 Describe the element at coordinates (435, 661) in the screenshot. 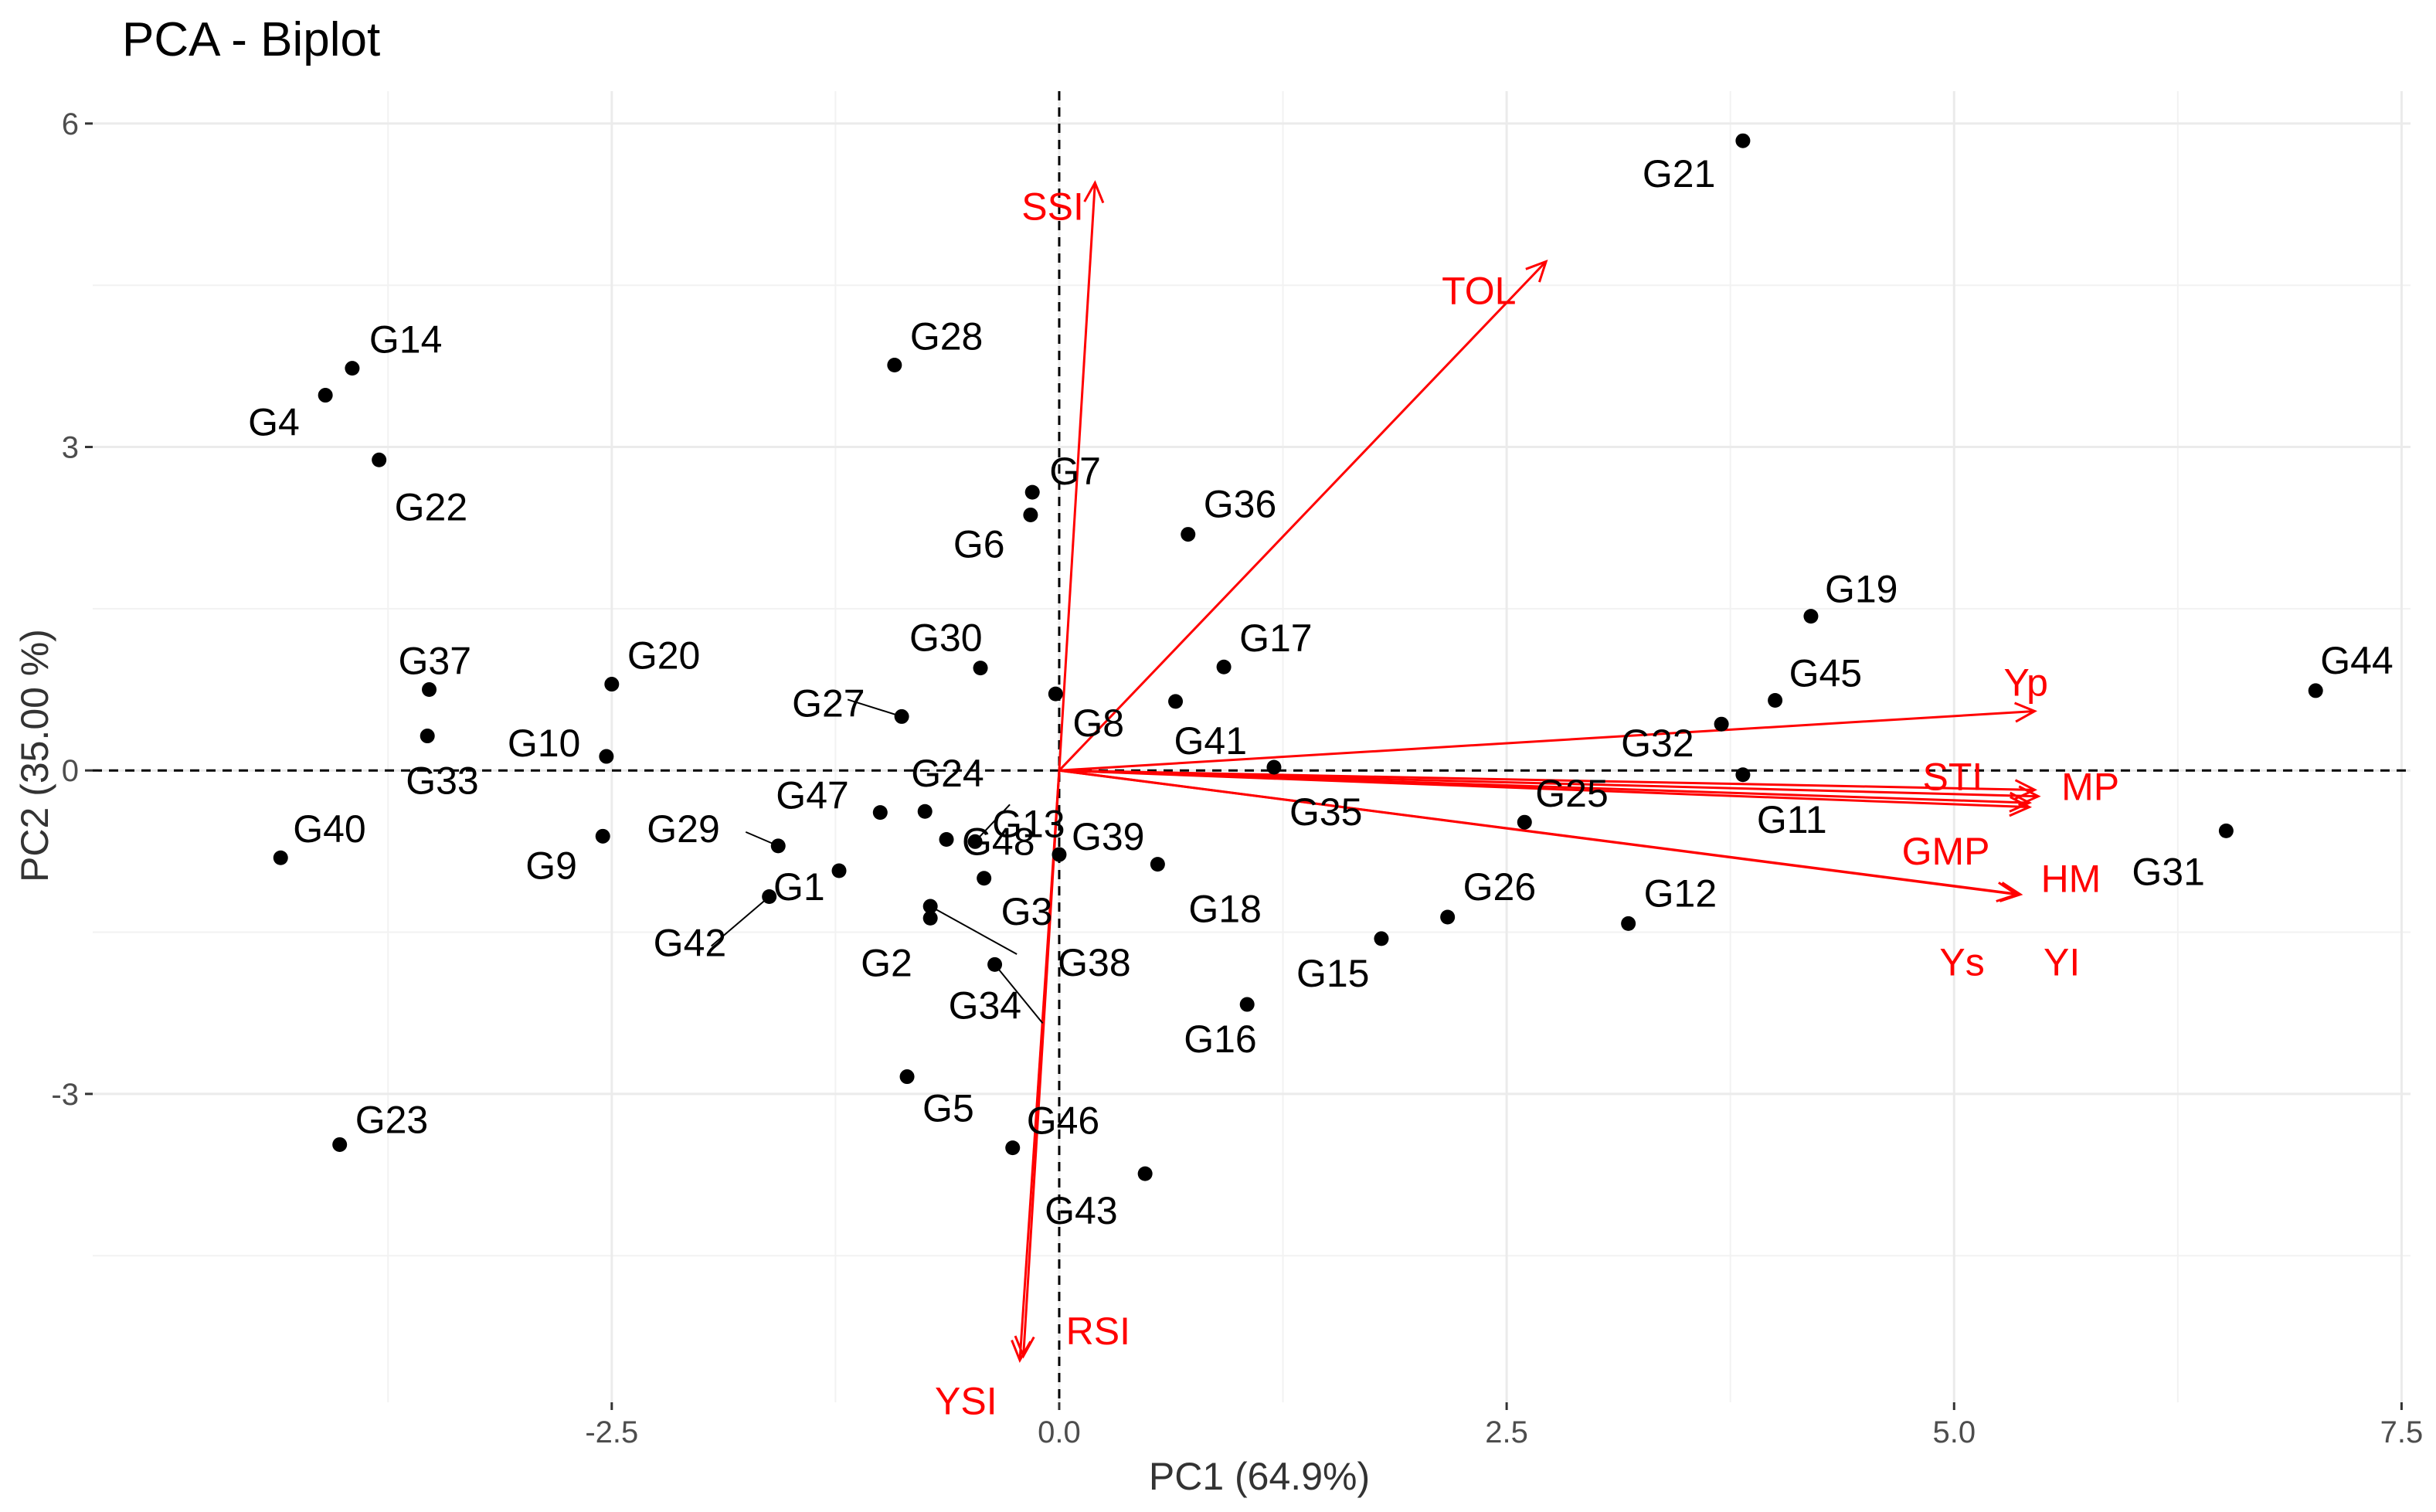

I see `point-label-g37: G37` at that location.